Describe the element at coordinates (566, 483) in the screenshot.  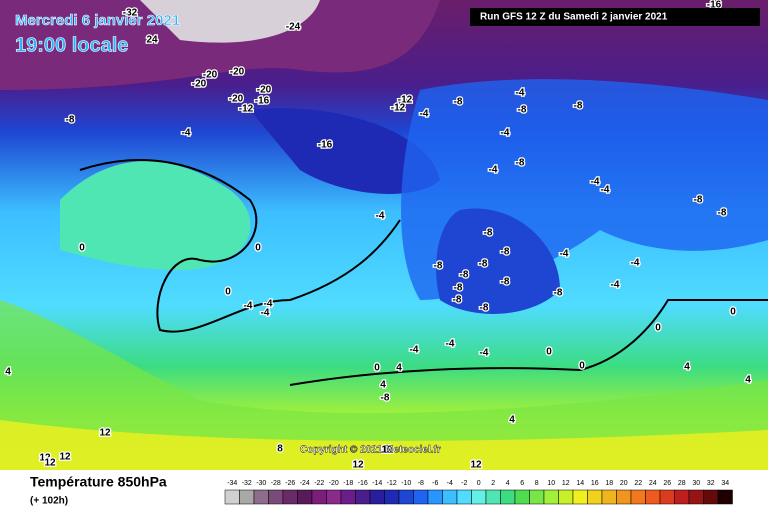
I see `scale-label: 12` at that location.